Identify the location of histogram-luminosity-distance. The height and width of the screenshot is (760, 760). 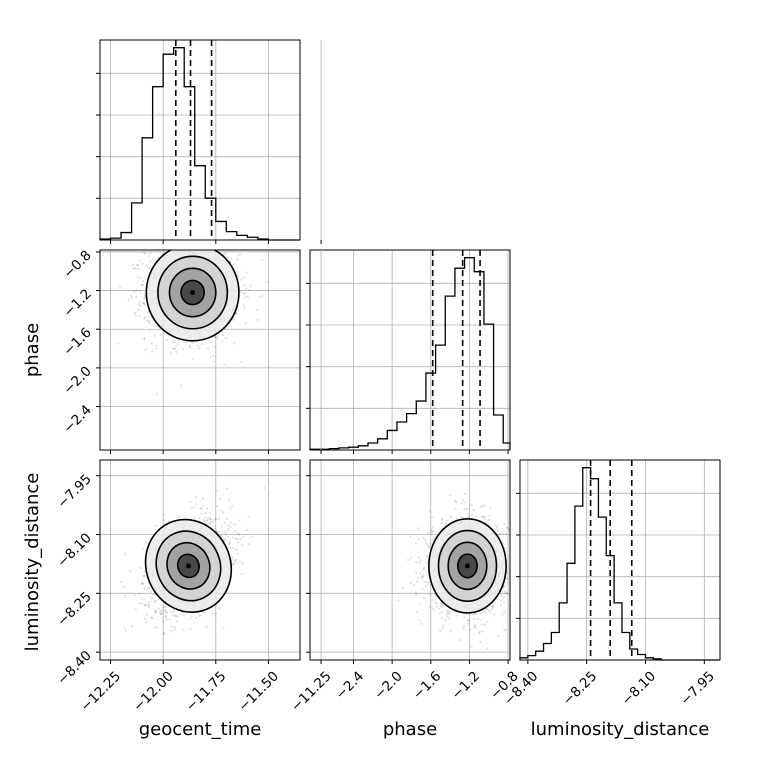
(619, 564).